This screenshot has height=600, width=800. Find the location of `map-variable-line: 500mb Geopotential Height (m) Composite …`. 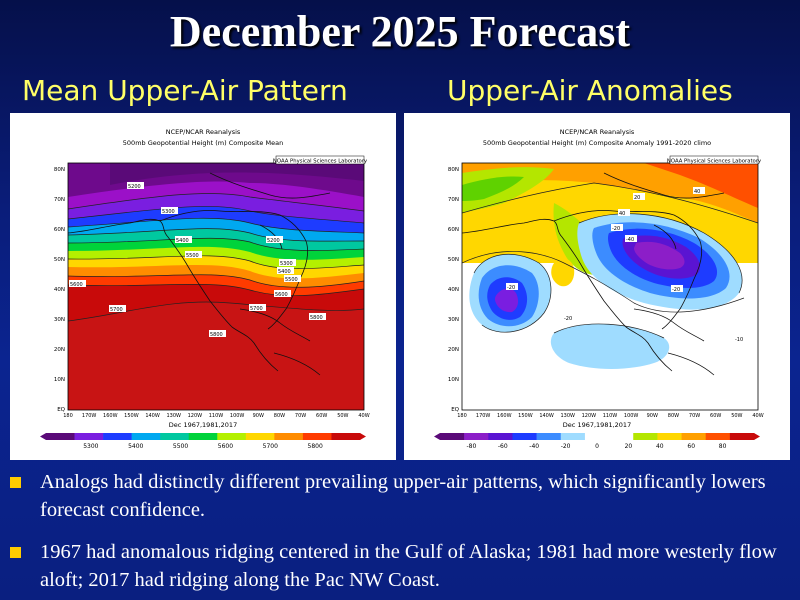

map-variable-line: 500mb Geopotential Height (m) Composite … is located at coordinates (203, 143).